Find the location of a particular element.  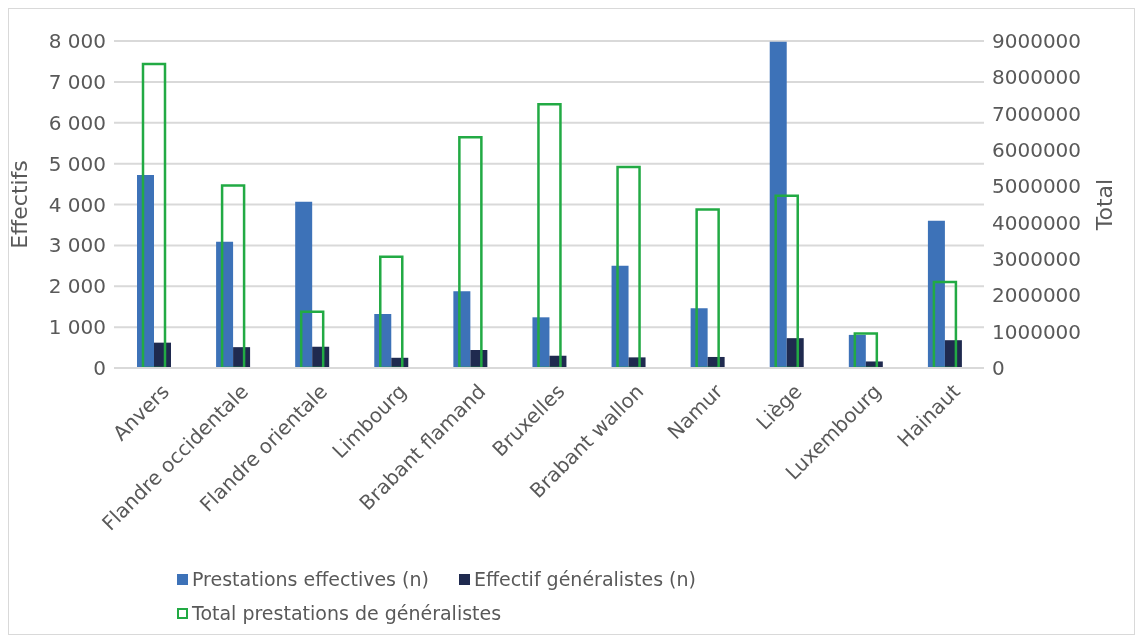

y-tick-label: 5 000 is located at coordinates (77, 163).